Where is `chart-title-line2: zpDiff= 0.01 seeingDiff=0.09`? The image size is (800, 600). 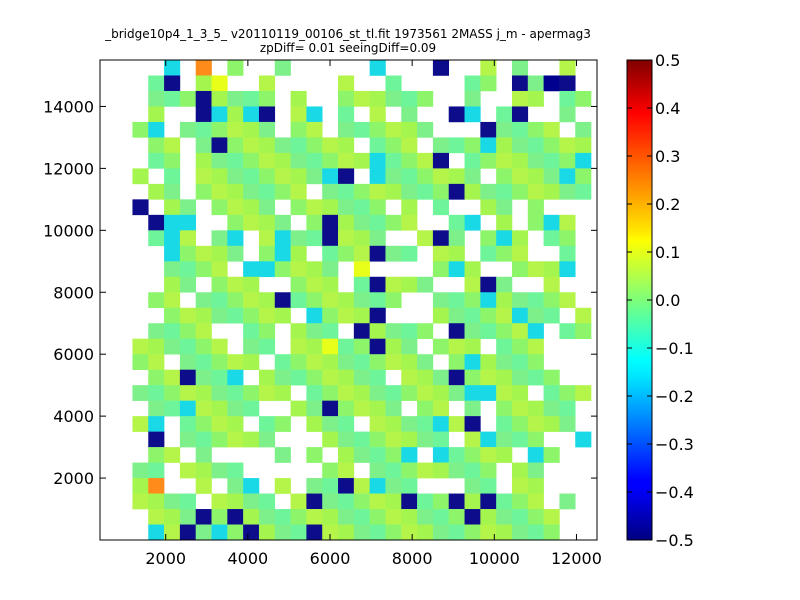
chart-title-line2: zpDiff= 0.01 seeingDiff=0.09 is located at coordinates (348, 48).